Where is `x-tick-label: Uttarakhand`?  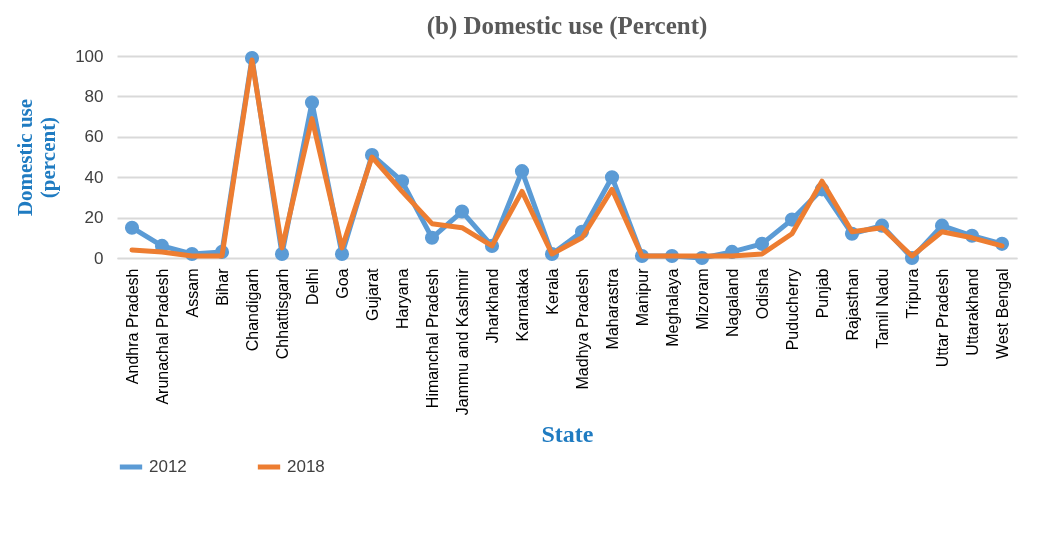 x-tick-label: Uttarakhand is located at coordinates (972, 312).